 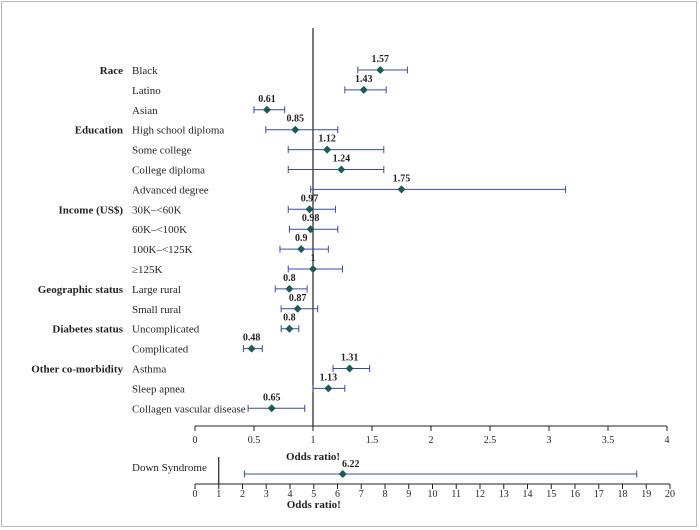 I want to click on row-label: Asian, so click(x=145, y=111).